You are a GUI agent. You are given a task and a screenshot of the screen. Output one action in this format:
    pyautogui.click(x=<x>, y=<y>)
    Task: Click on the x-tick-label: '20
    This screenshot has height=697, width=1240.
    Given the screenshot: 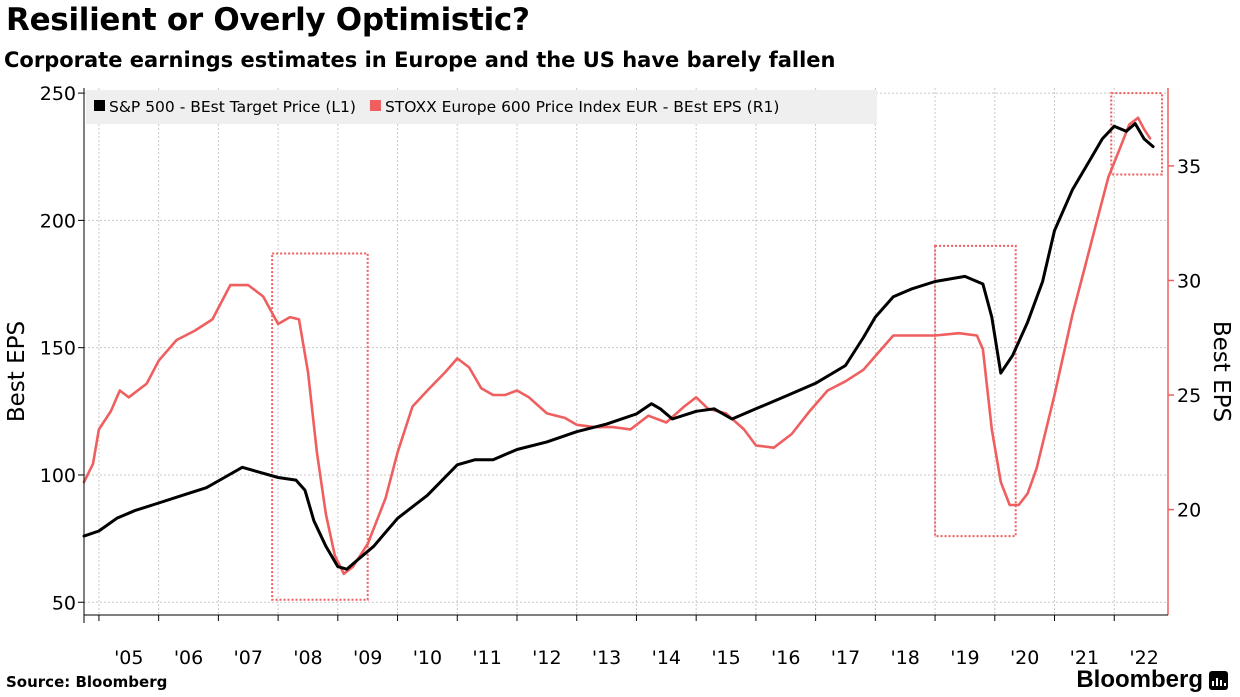 What is the action you would take?
    pyautogui.click(x=1024, y=658)
    